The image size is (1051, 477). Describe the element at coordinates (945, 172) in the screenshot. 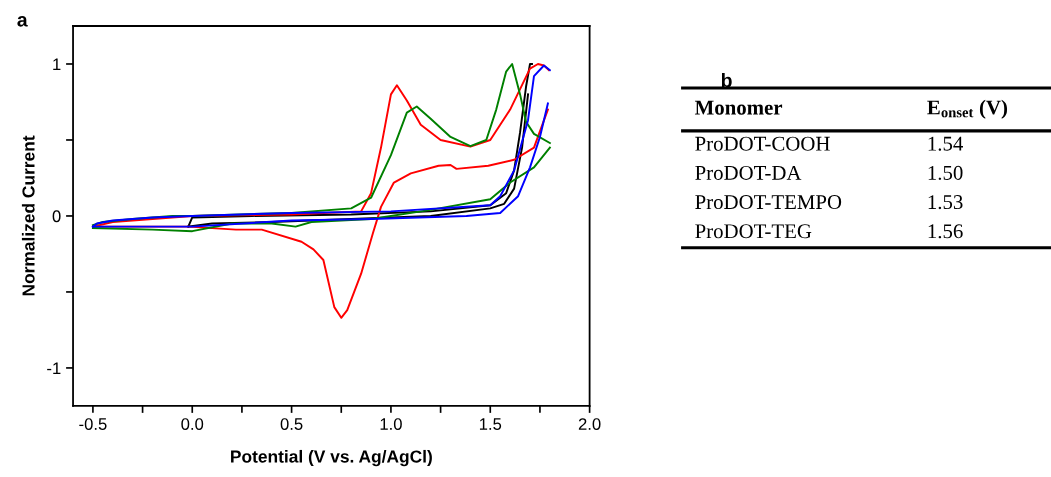

I see `text: 1.50` at that location.